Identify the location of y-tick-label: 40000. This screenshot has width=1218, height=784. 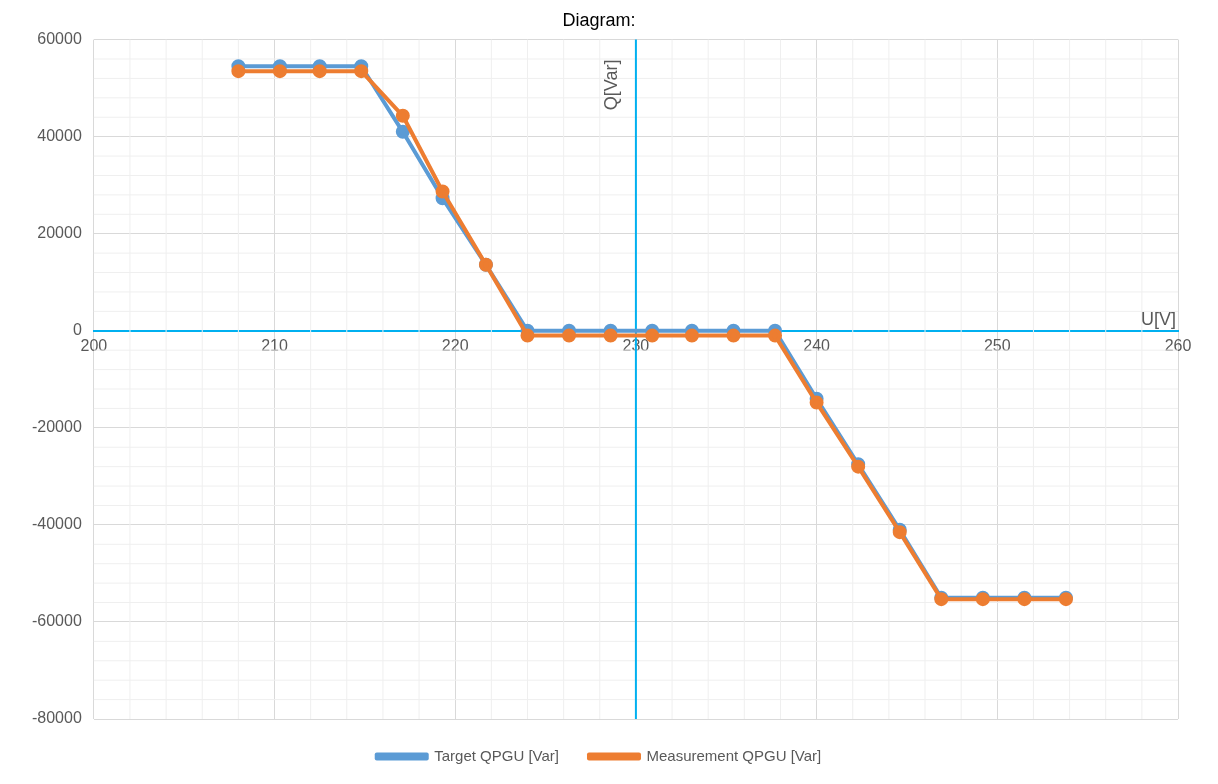
(59, 136).